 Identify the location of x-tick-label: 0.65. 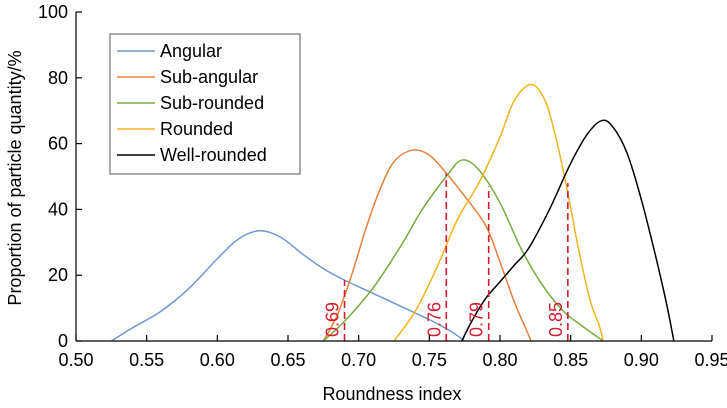
(287, 360).